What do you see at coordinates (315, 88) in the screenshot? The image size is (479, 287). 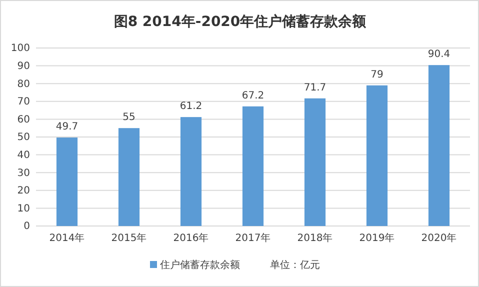 I see `data-label: 71.7` at bounding box center [315, 88].